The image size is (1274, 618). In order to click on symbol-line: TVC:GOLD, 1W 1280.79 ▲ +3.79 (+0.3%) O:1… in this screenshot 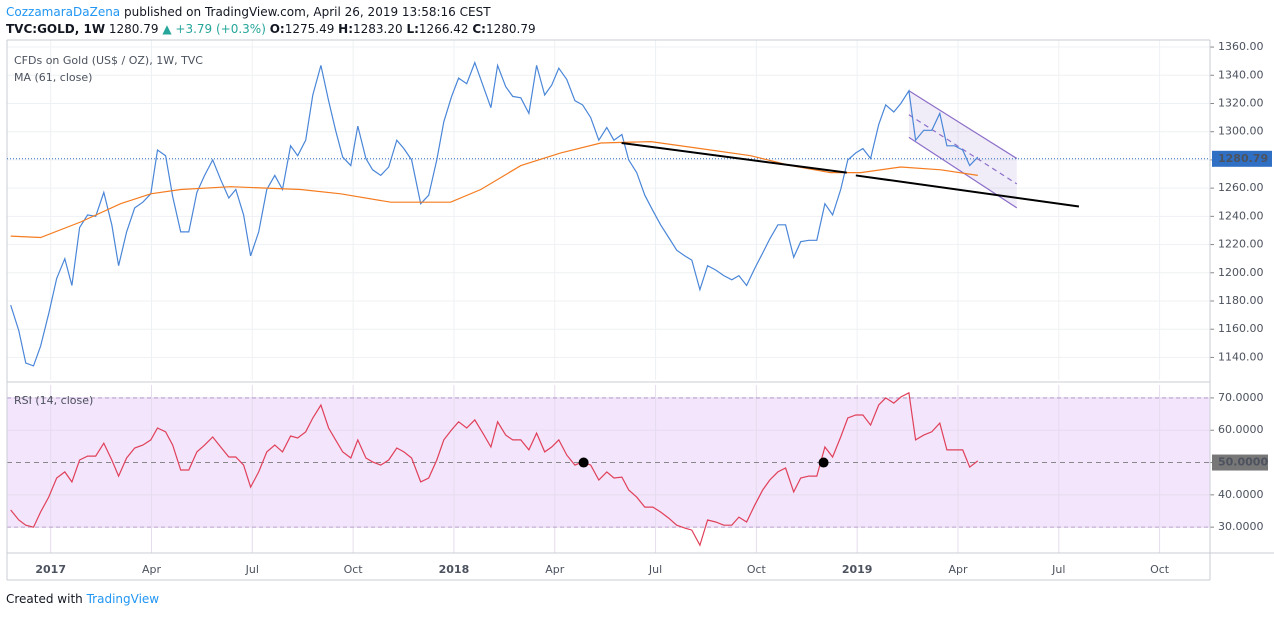, I will do `click(271, 29)`.